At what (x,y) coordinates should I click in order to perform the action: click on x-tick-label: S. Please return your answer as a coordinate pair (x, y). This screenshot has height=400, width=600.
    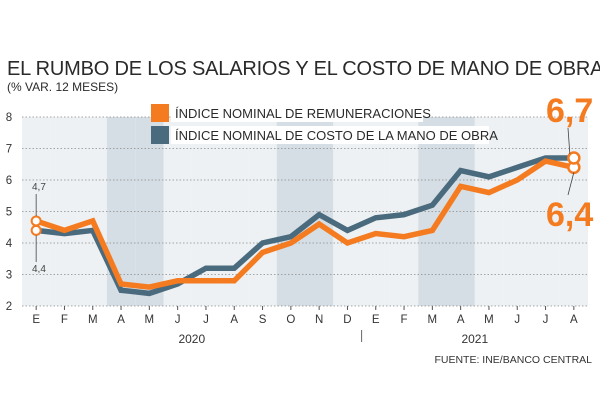
    Looking at the image, I should click on (263, 320).